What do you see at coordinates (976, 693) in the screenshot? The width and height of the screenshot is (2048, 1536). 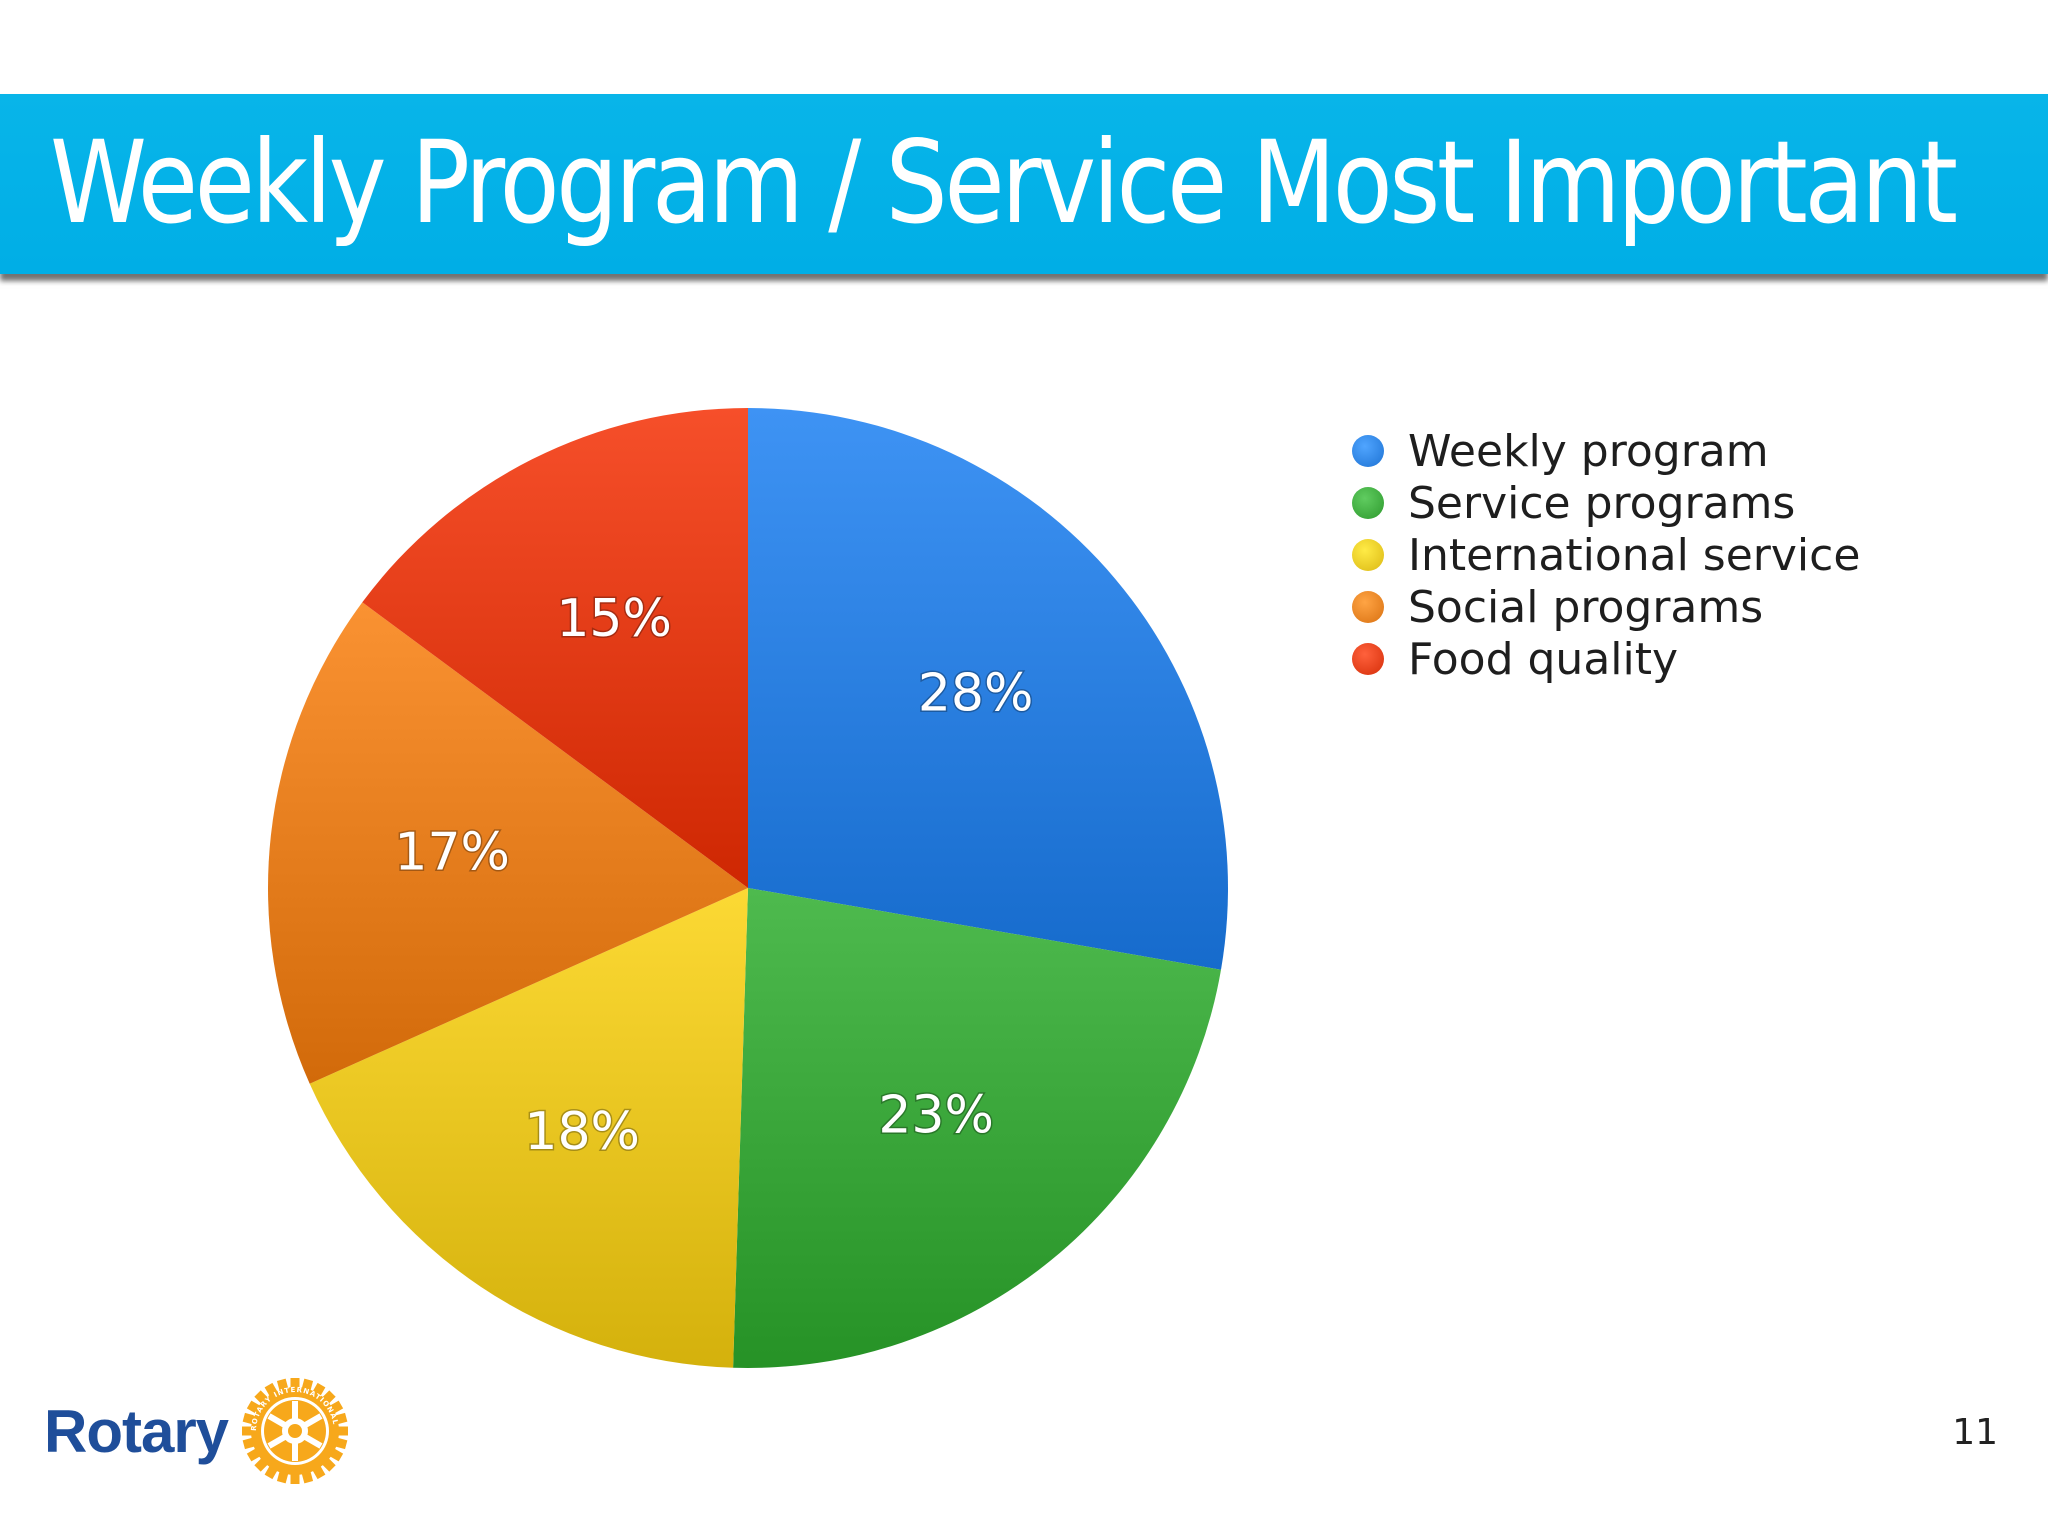 I see `slice-label-weekly-program: 28%` at bounding box center [976, 693].